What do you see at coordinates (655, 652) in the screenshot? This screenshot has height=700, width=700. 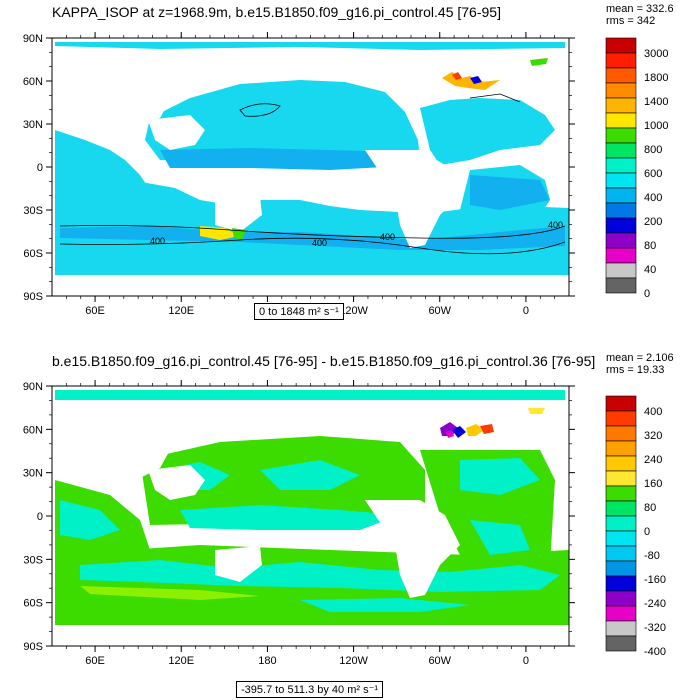 I see `bottom-colorbar-label: -400` at bounding box center [655, 652].